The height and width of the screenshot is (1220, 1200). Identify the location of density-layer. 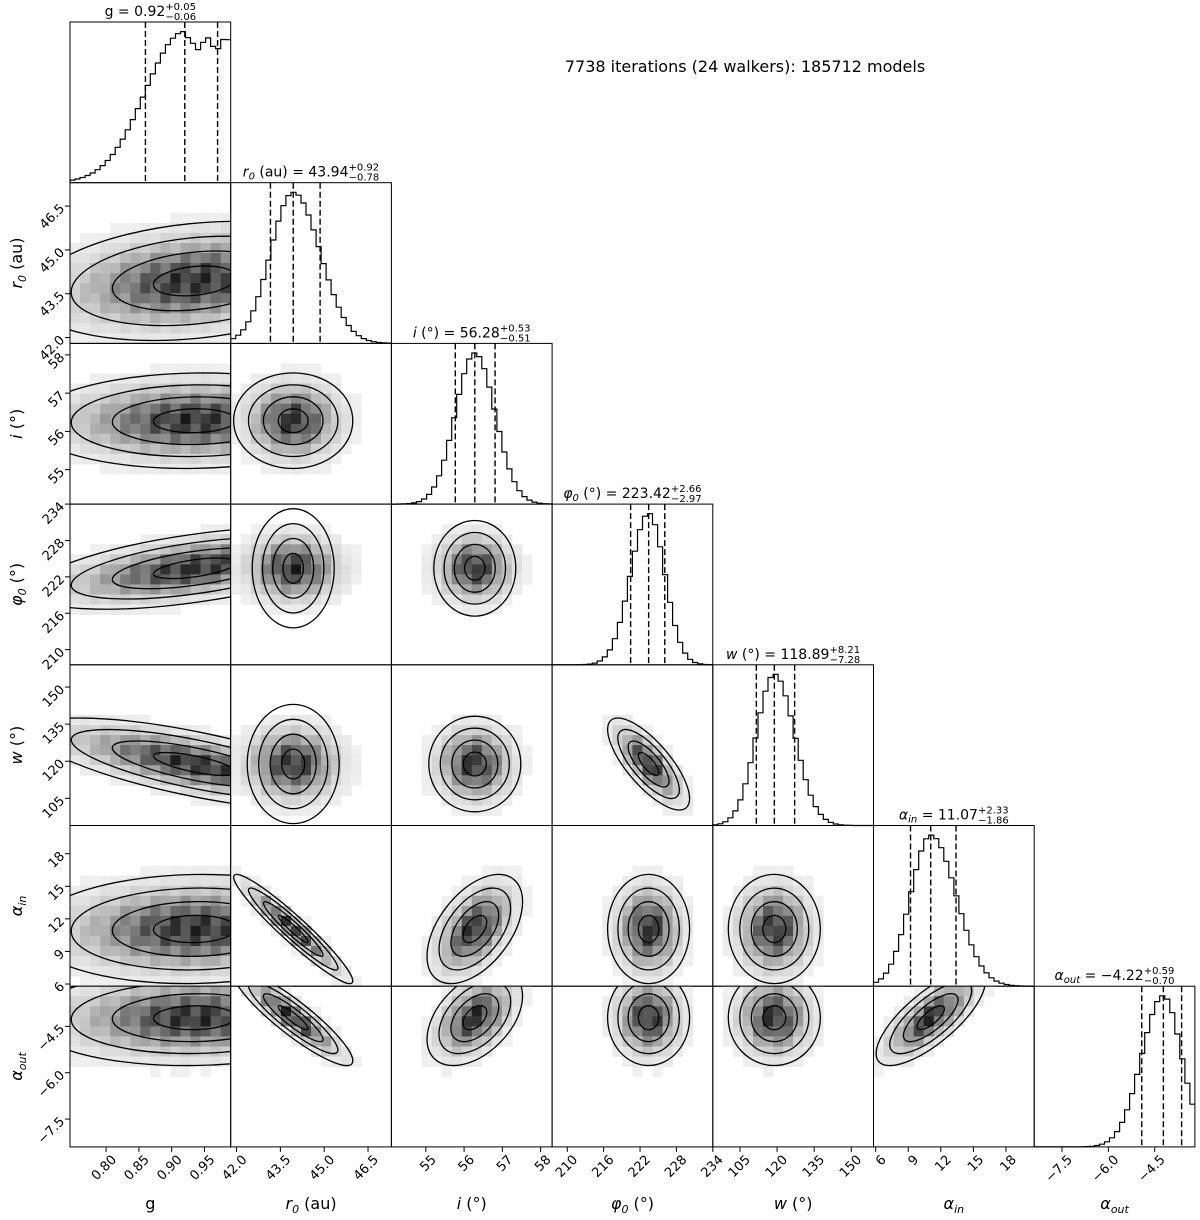
(648, 1031).